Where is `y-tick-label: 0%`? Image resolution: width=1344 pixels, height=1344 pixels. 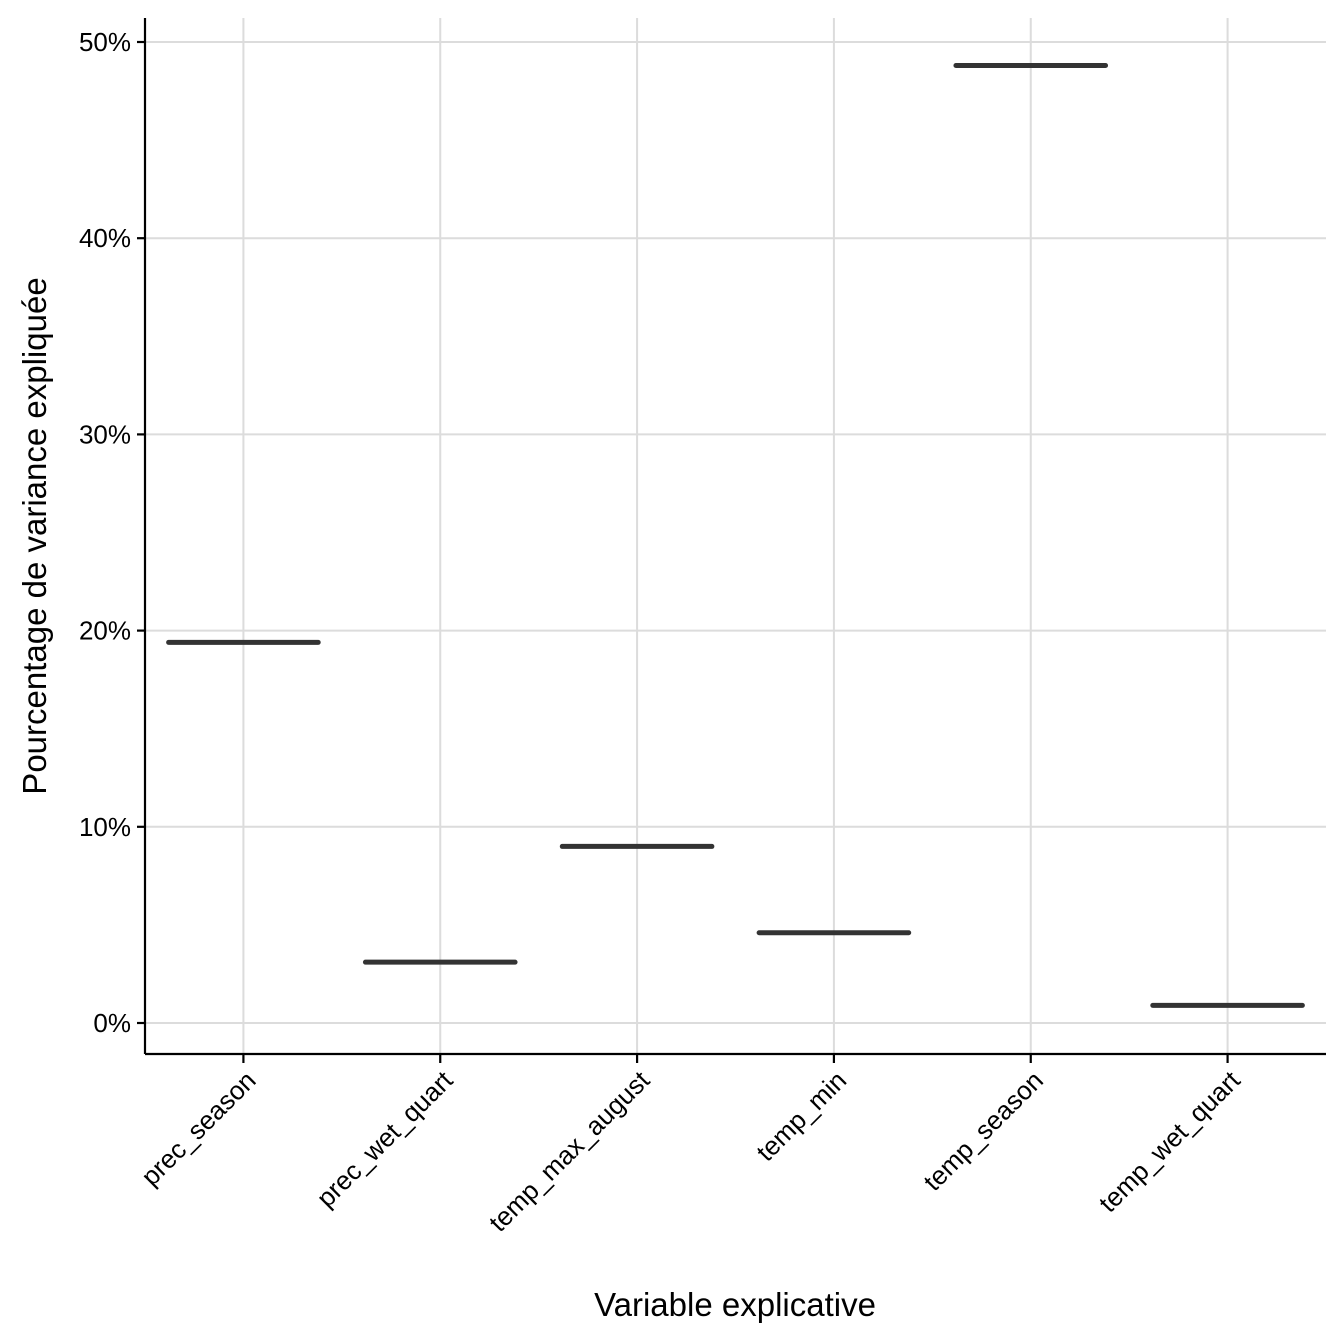
y-tick-label: 0% is located at coordinates (112, 1023).